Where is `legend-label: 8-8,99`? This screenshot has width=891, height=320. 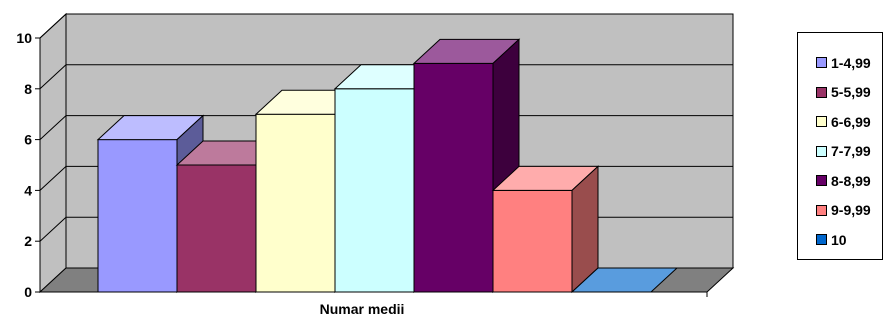 legend-label: 8-8,99 is located at coordinates (851, 180).